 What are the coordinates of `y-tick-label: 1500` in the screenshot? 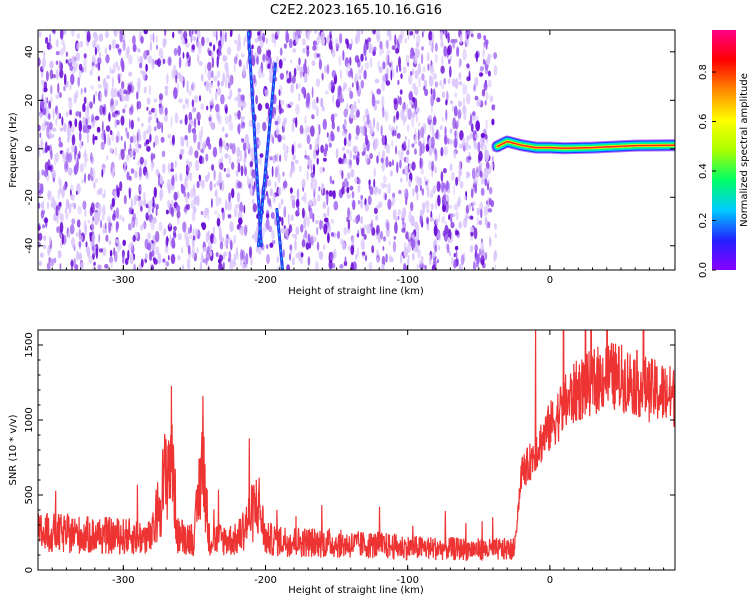 It's located at (29, 344).